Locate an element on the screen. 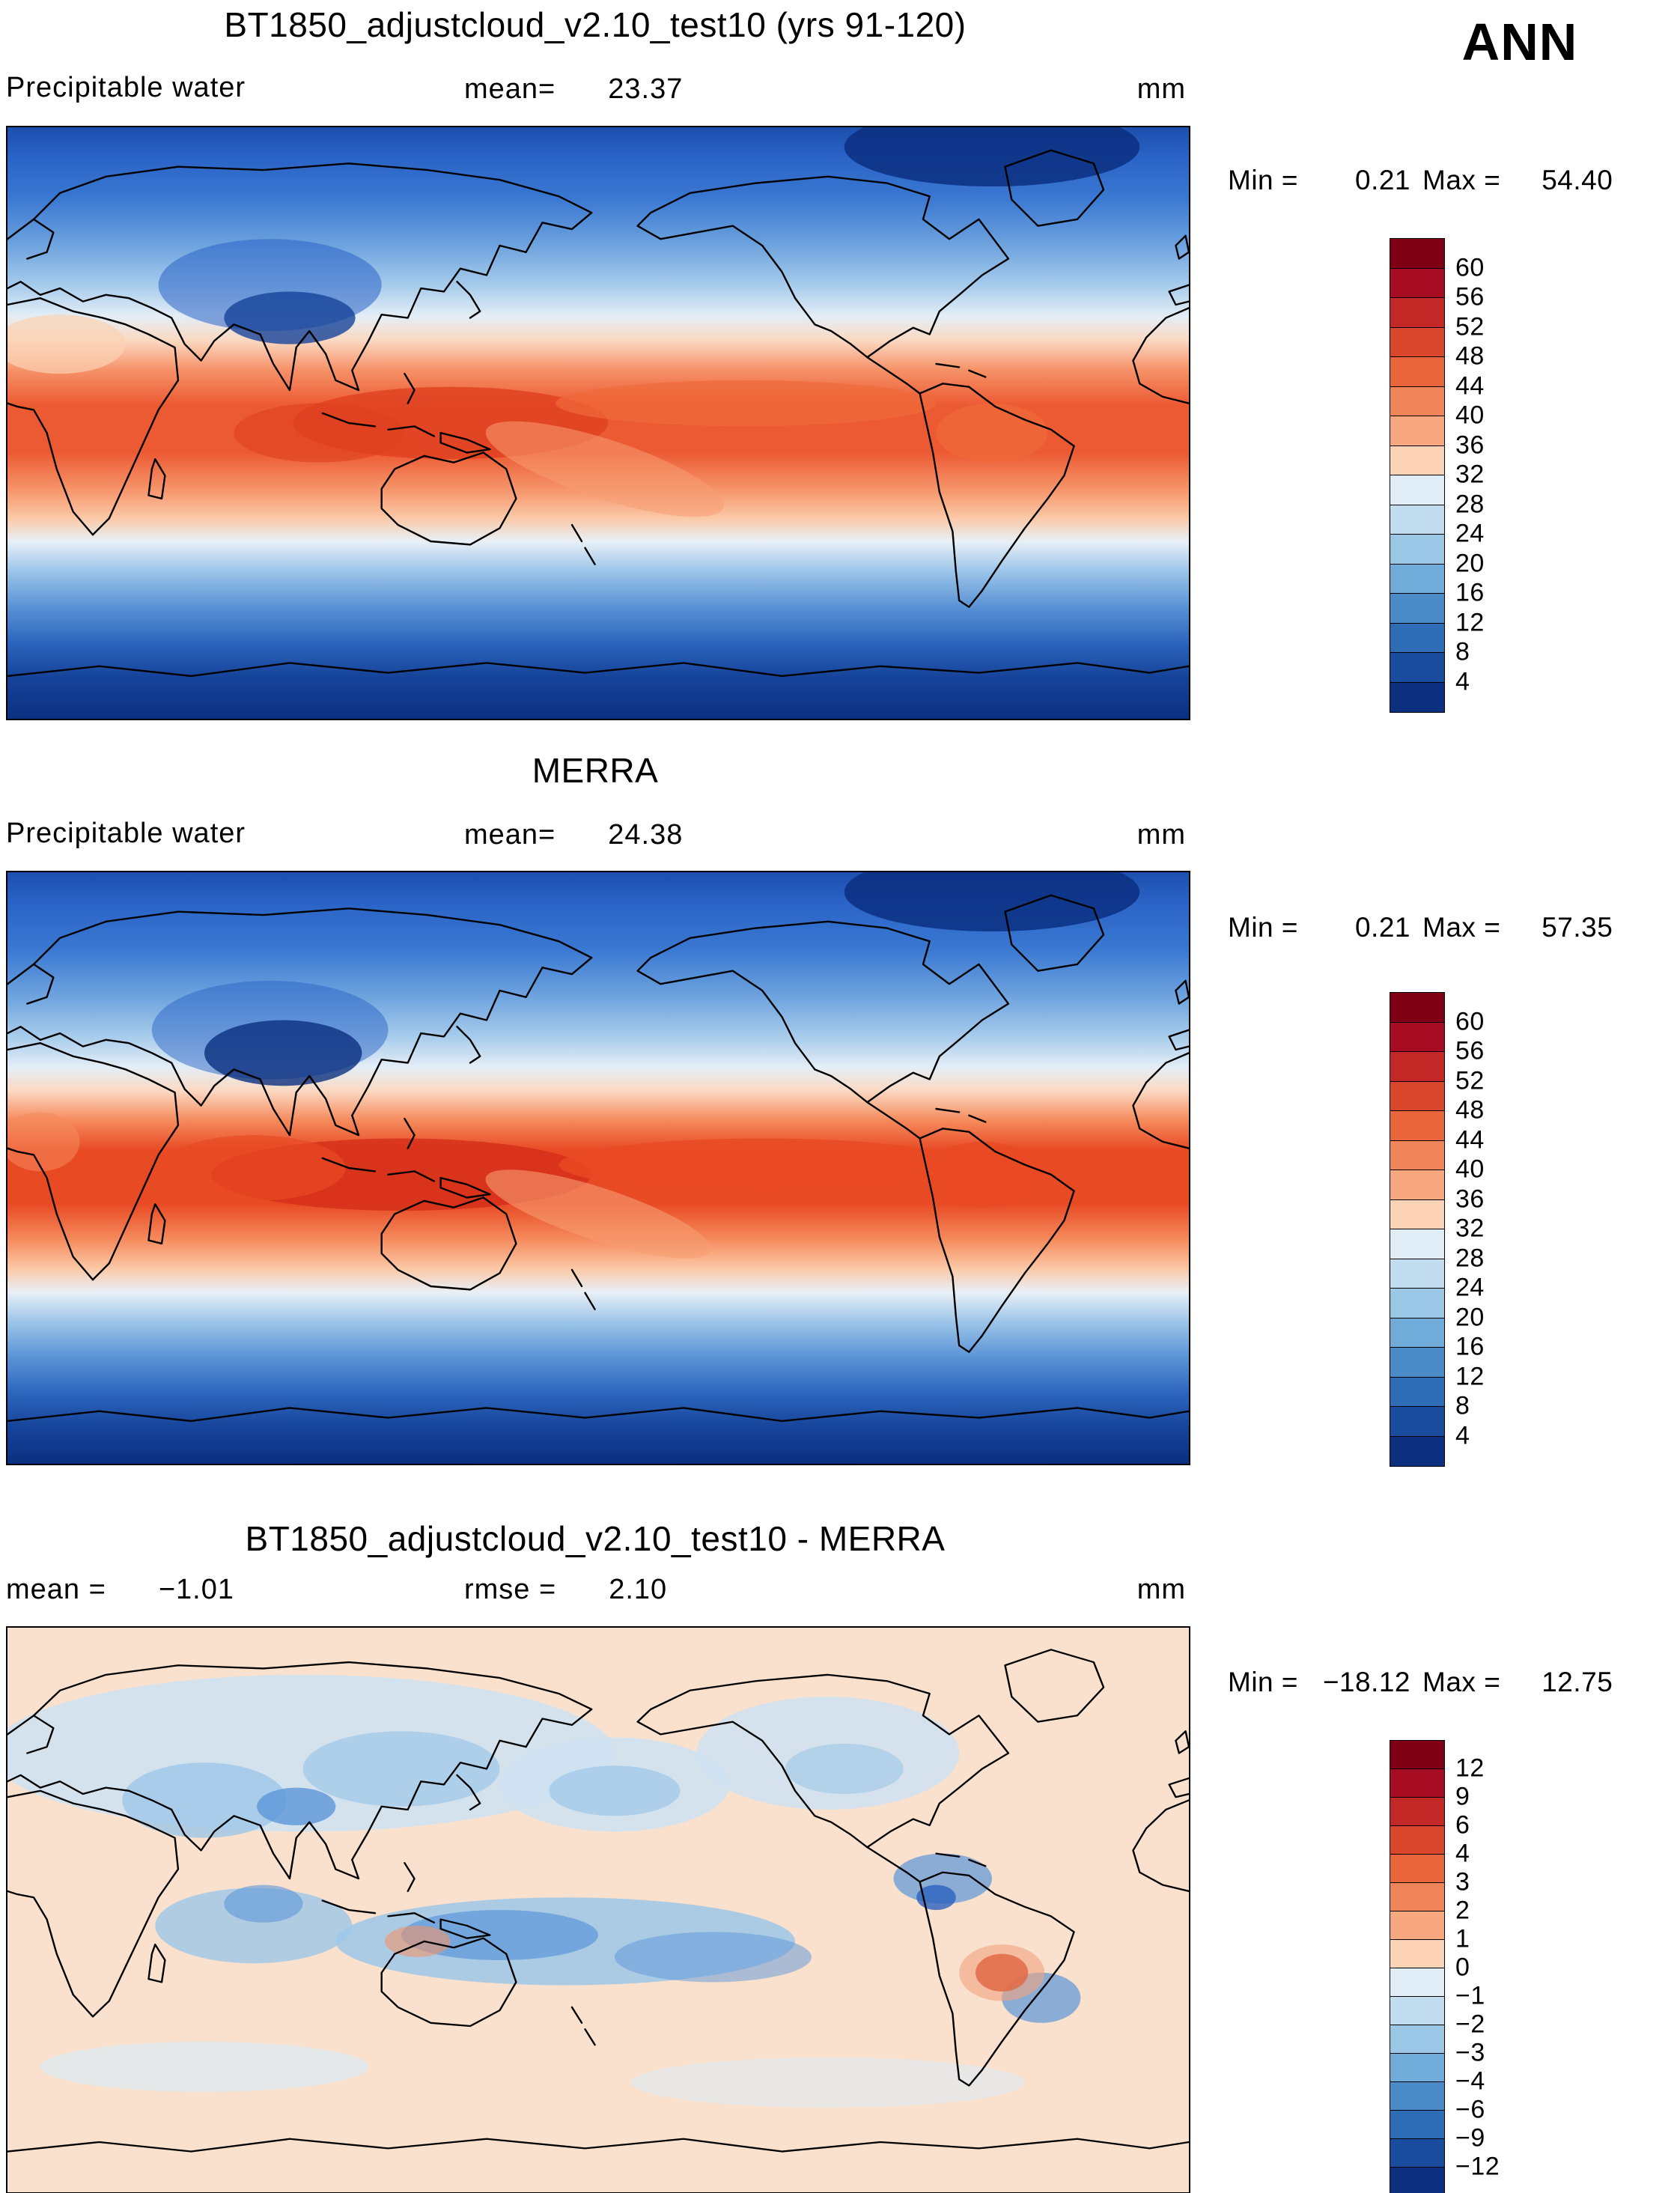 The height and width of the screenshot is (2193, 1680). panel1-colorbar: 60 56 52 48 44 40 36 32 28 24 20 16 12 8 4 is located at coordinates (1479, 475).